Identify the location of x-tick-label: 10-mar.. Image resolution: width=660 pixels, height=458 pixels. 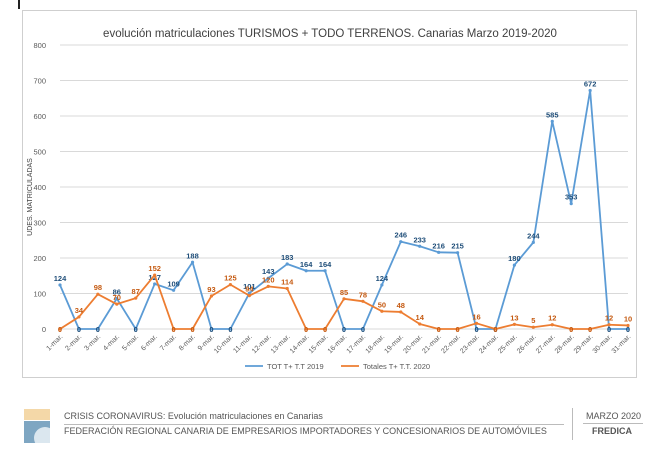
(224, 344).